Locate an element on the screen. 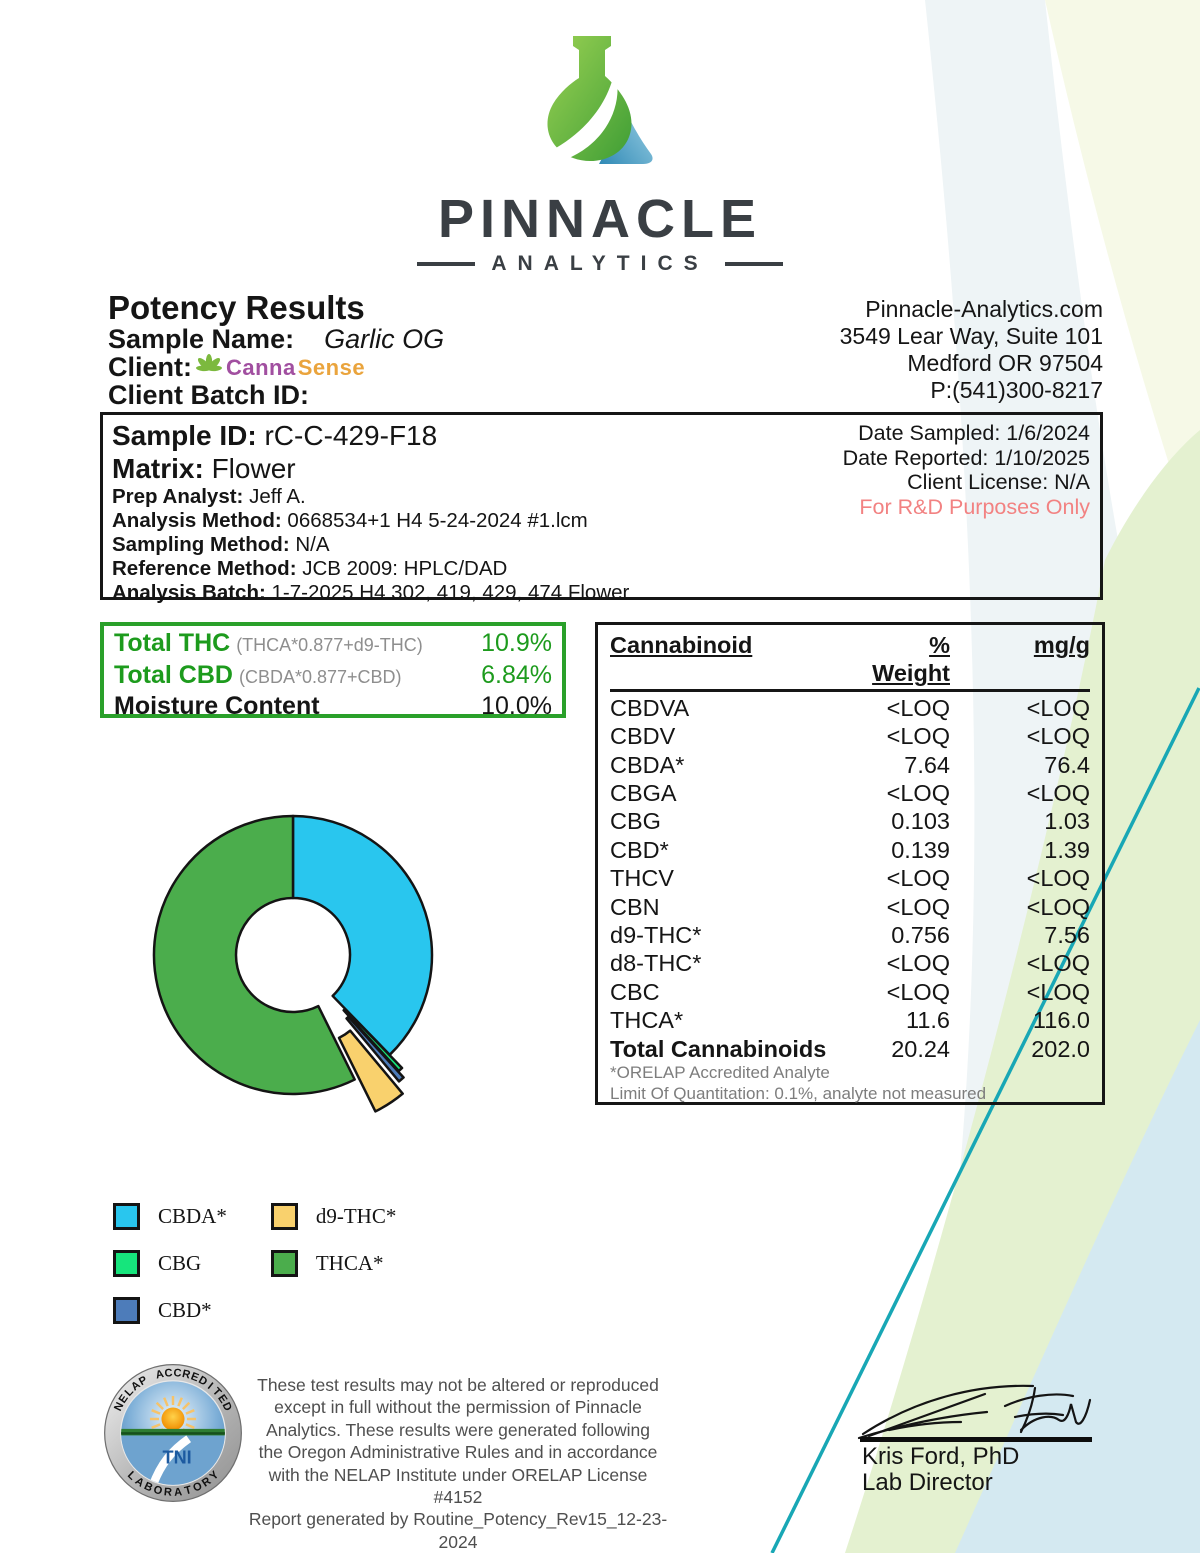 The height and width of the screenshot is (1553, 1200). legend-item: CBD* is located at coordinates (170, 1310).